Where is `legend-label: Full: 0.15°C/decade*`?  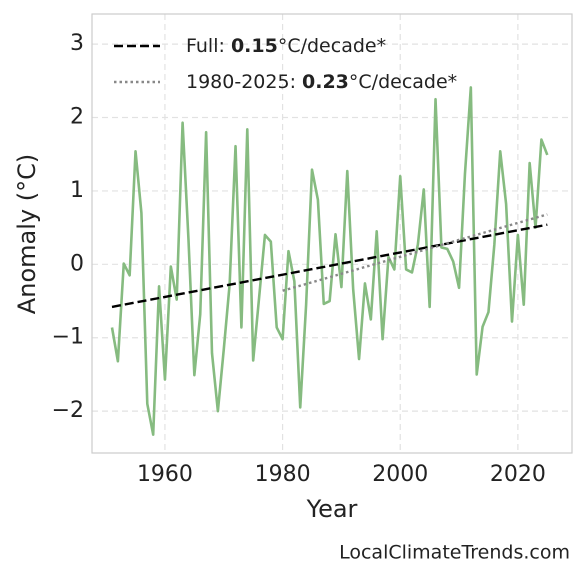 legend-label: Full: 0.15°C/decade* is located at coordinates (286, 46).